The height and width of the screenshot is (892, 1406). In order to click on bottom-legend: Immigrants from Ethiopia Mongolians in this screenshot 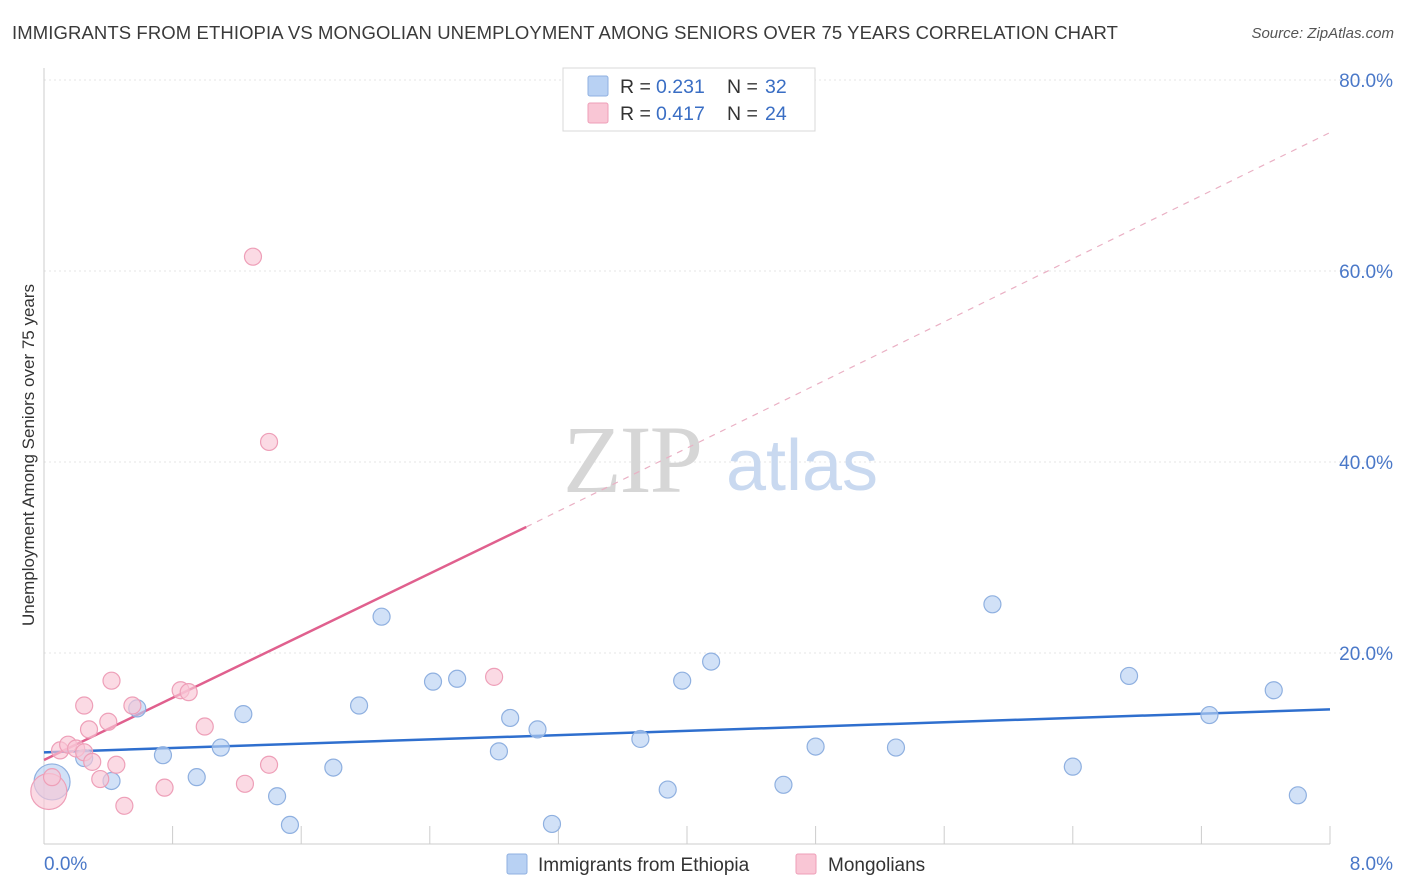, I will do `click(715, 864)`.